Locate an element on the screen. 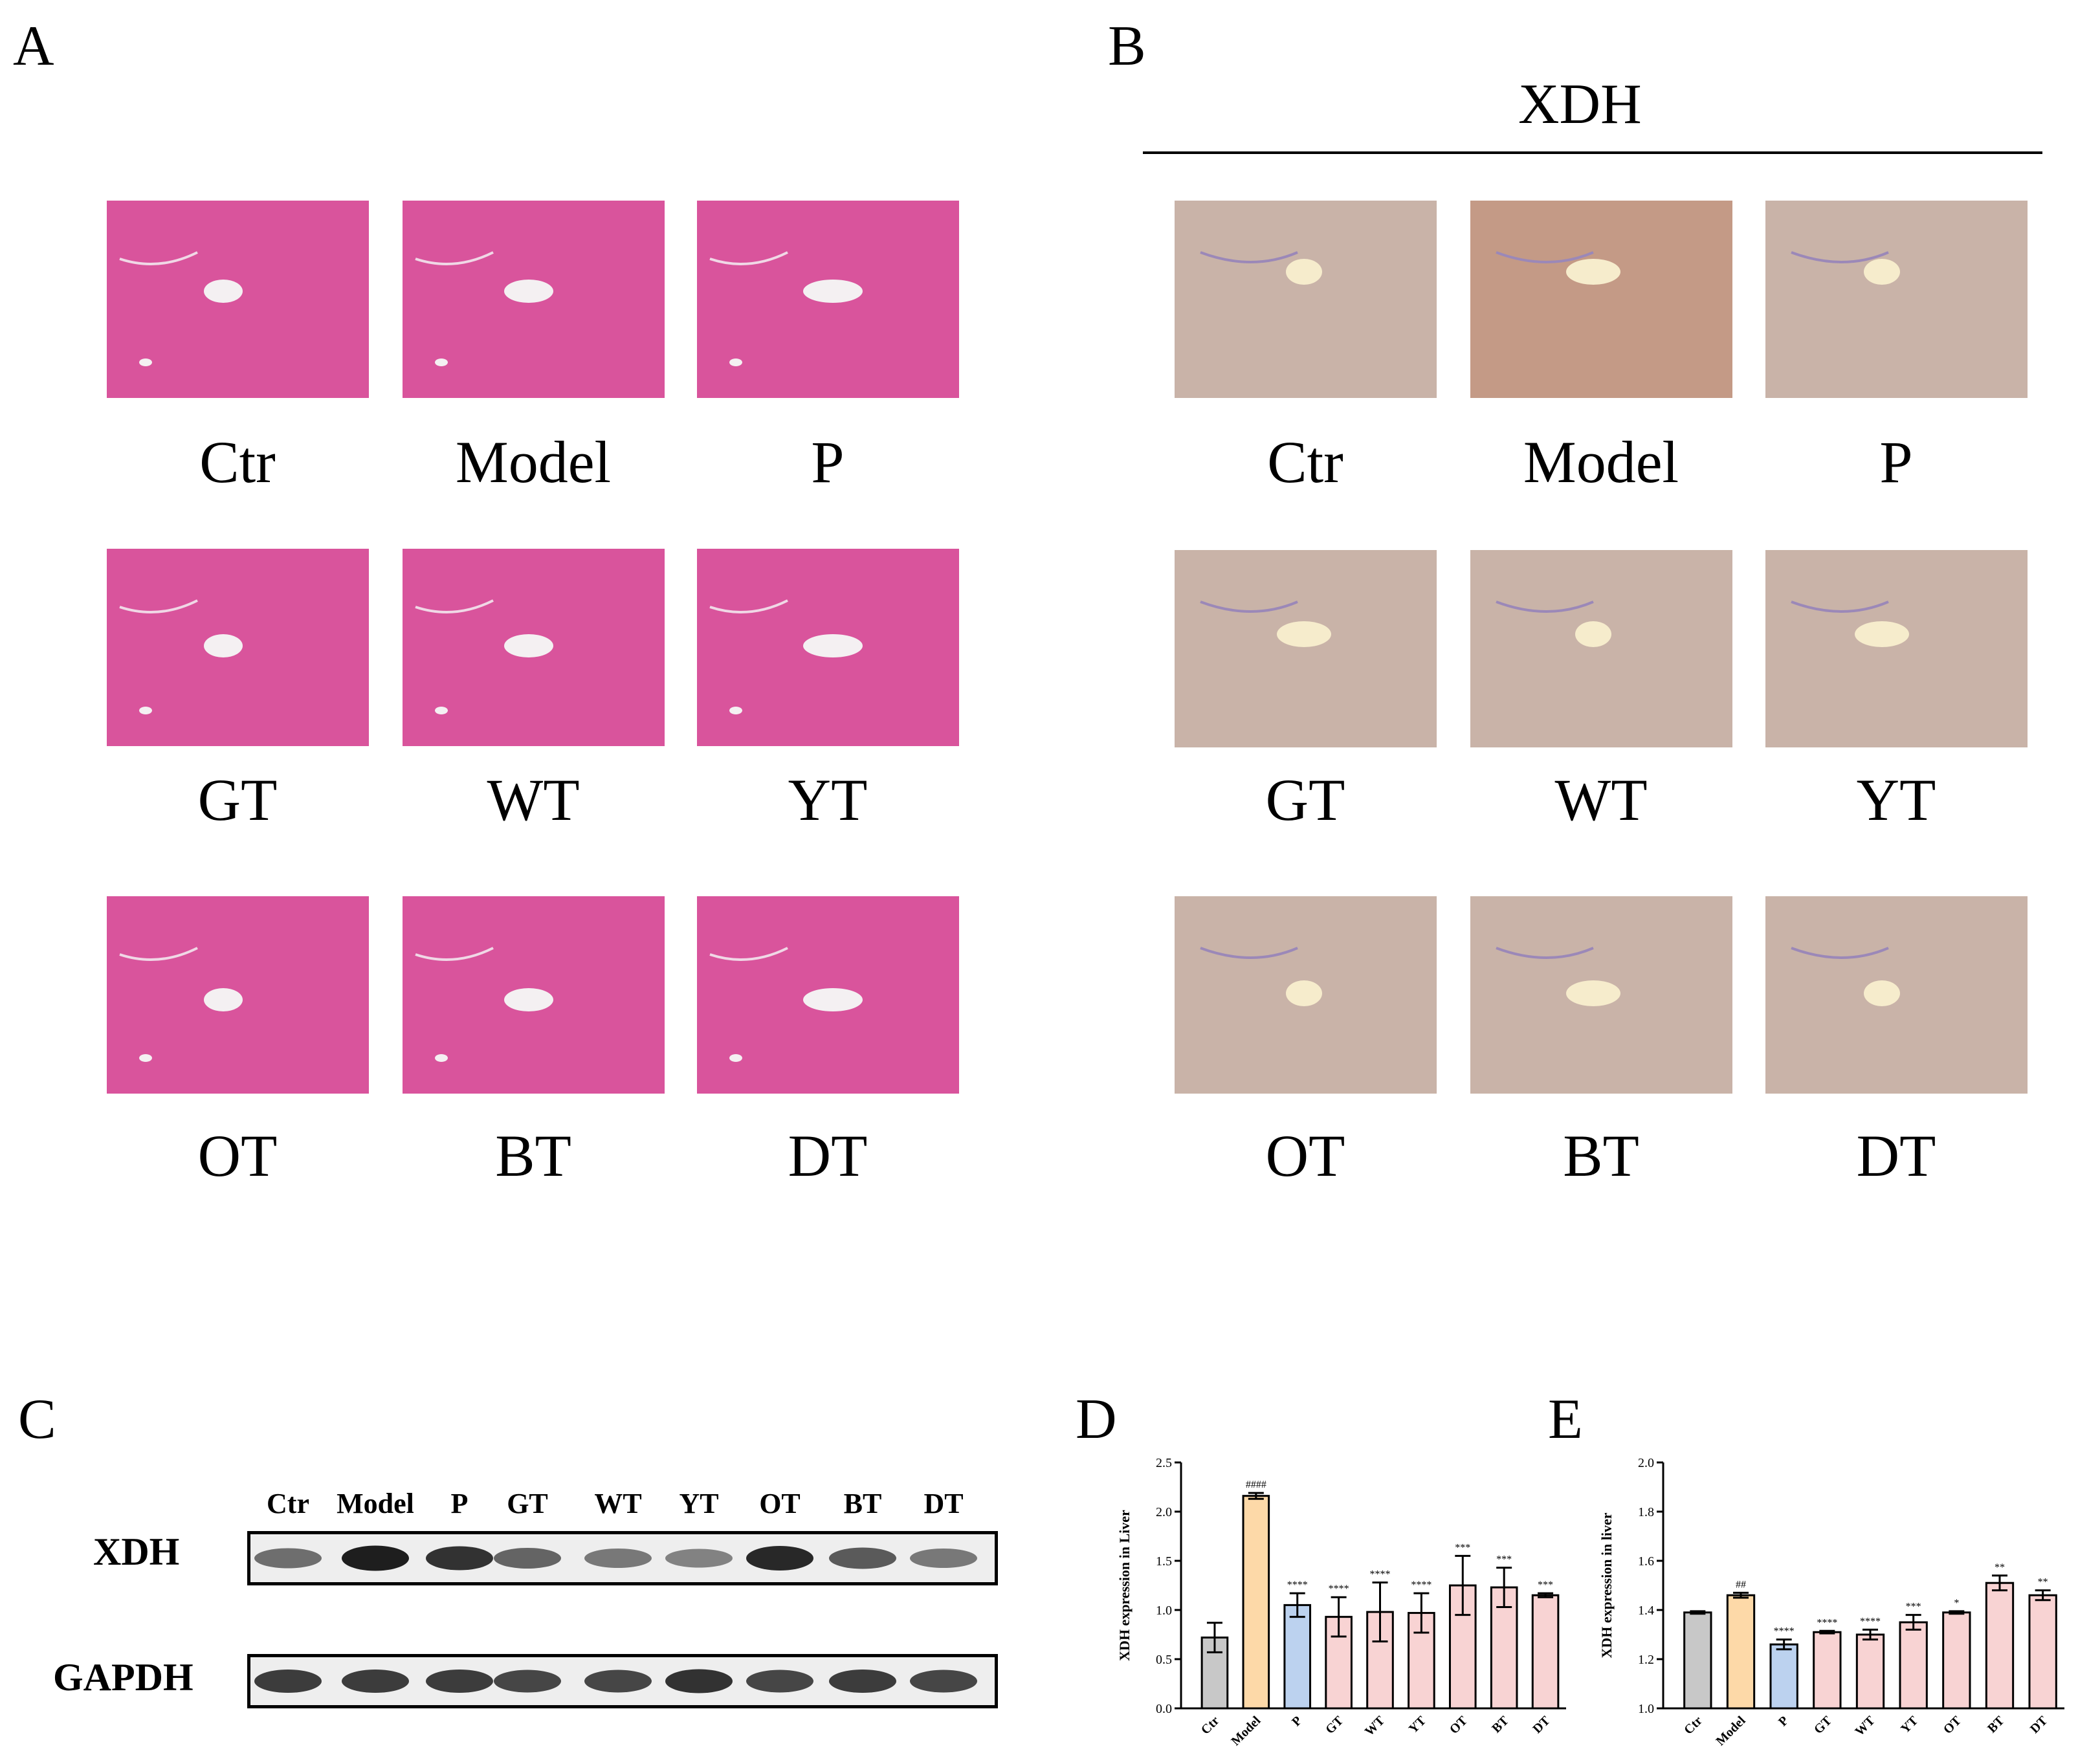 The image size is (2078, 1764). y-tick-label: 0.5 is located at coordinates (1164, 1660).